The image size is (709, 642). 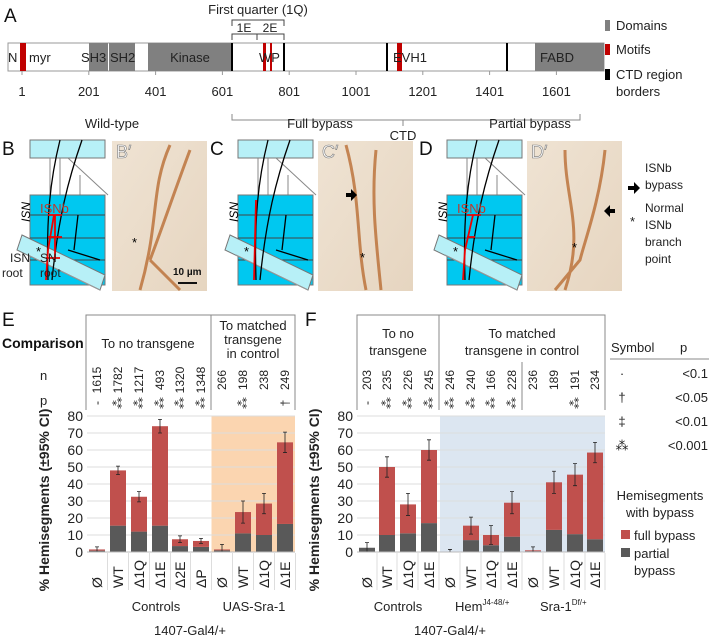 I want to click on ctd-region-borders, so click(x=369, y=57).